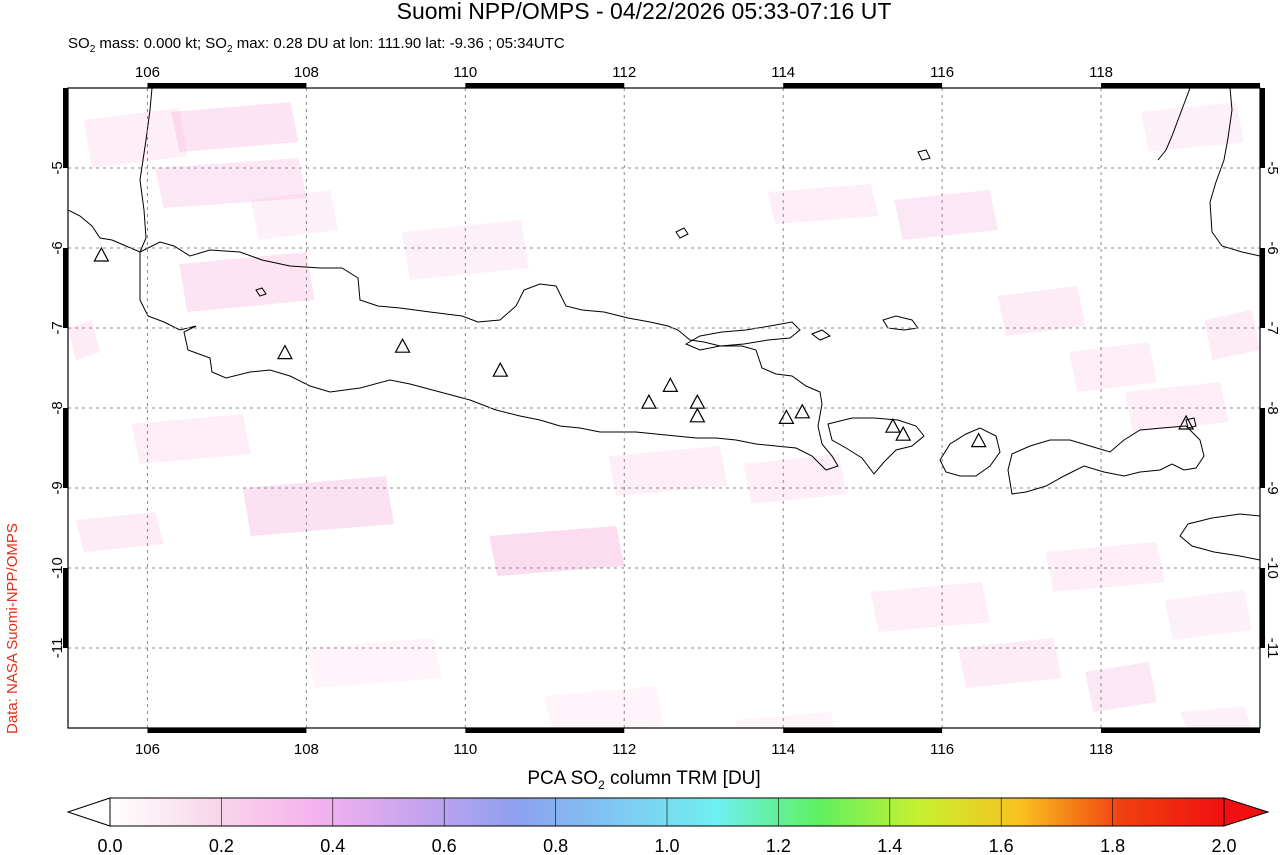 Image resolution: width=1288 pixels, height=855 pixels. Describe the element at coordinates (778, 845) in the screenshot. I see `colorbar-tick-label: 1.2` at that location.